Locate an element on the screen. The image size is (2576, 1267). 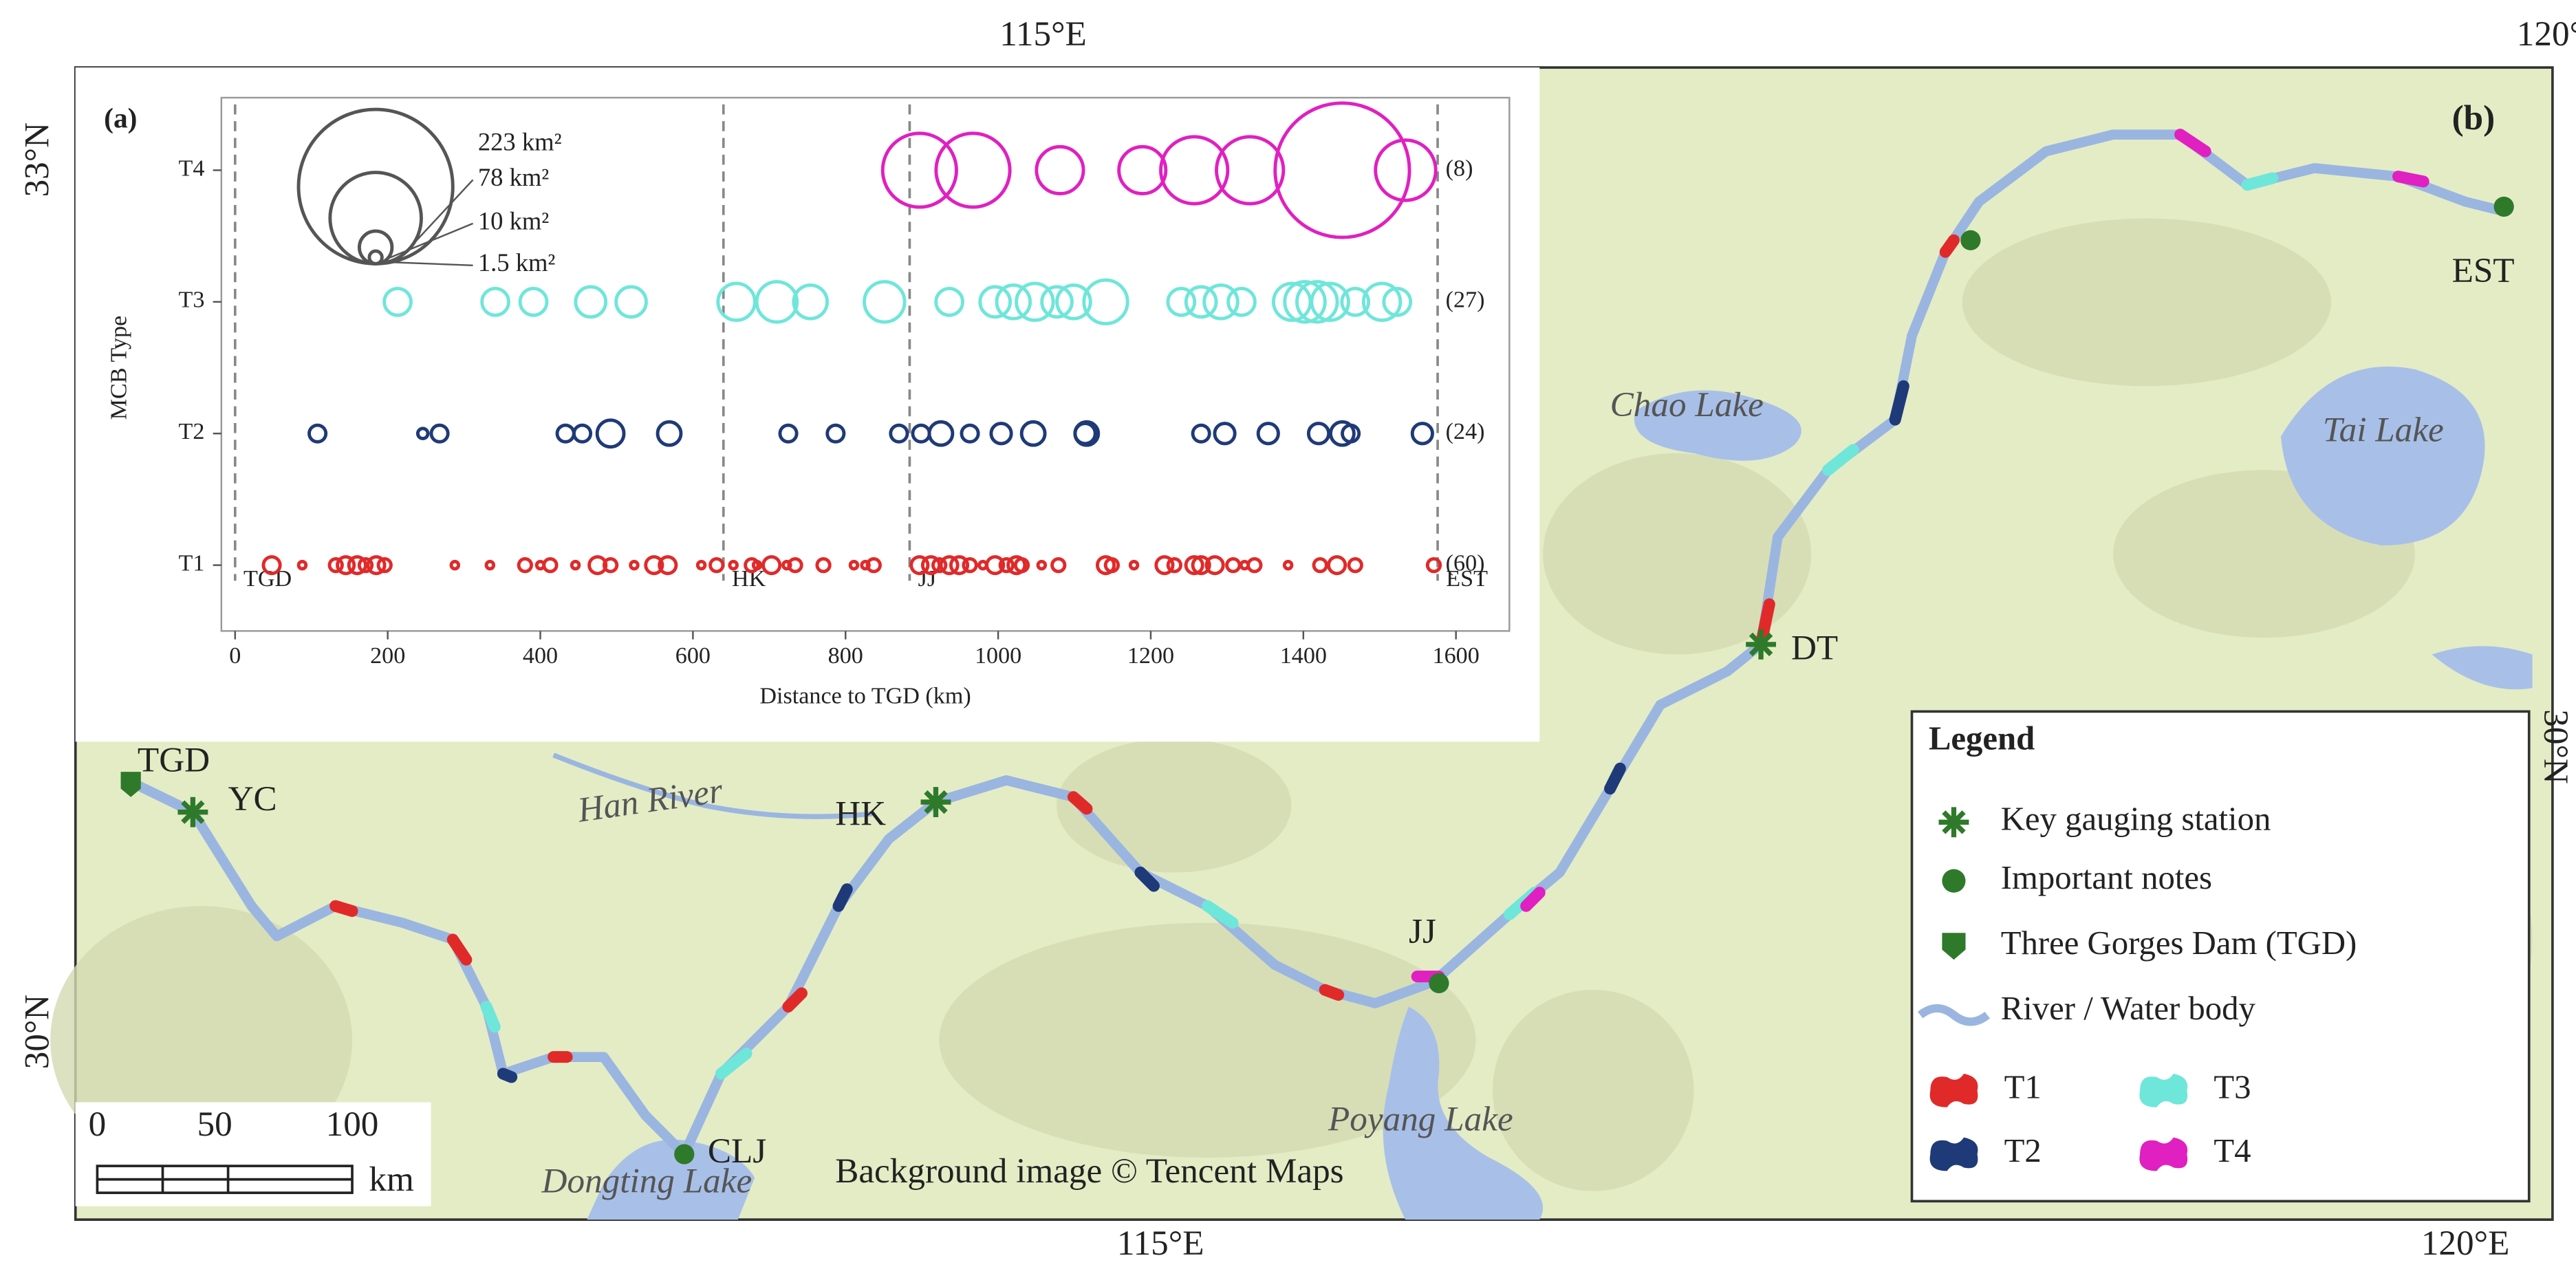
size-legend-circle is located at coordinates (375, 257).